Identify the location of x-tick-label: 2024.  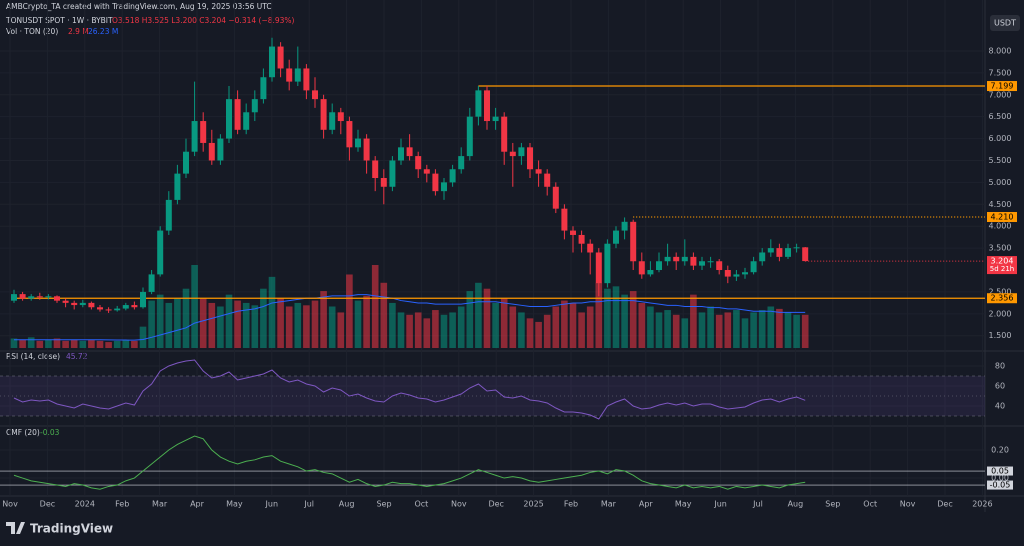
(85, 504).